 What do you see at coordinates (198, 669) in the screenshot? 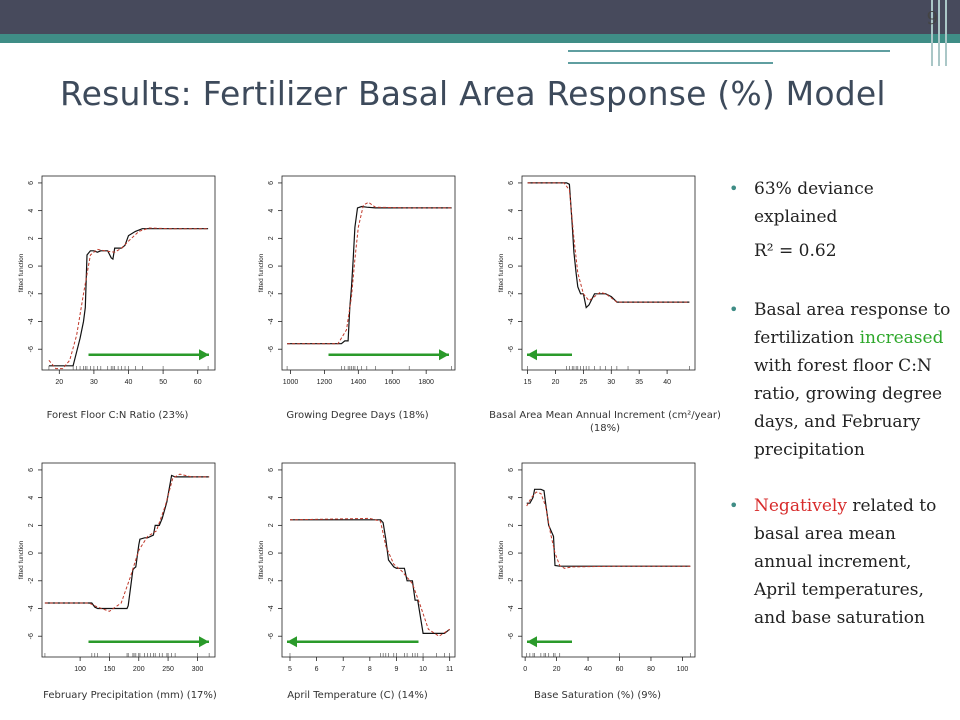
I see `x-tick-label: 300` at bounding box center [198, 669].